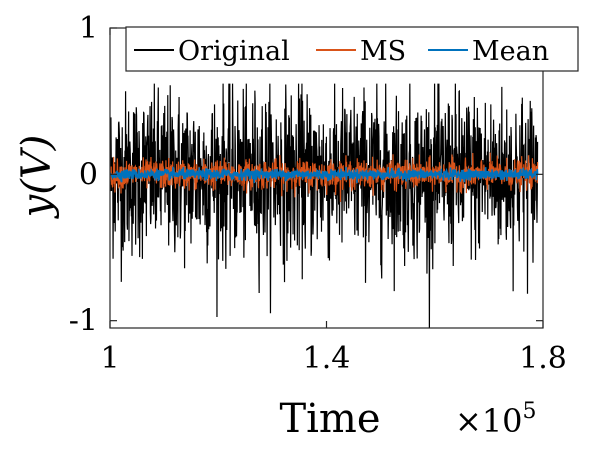  What do you see at coordinates (510, 51) in the screenshot?
I see `legend-label-mean: Mean` at bounding box center [510, 51].